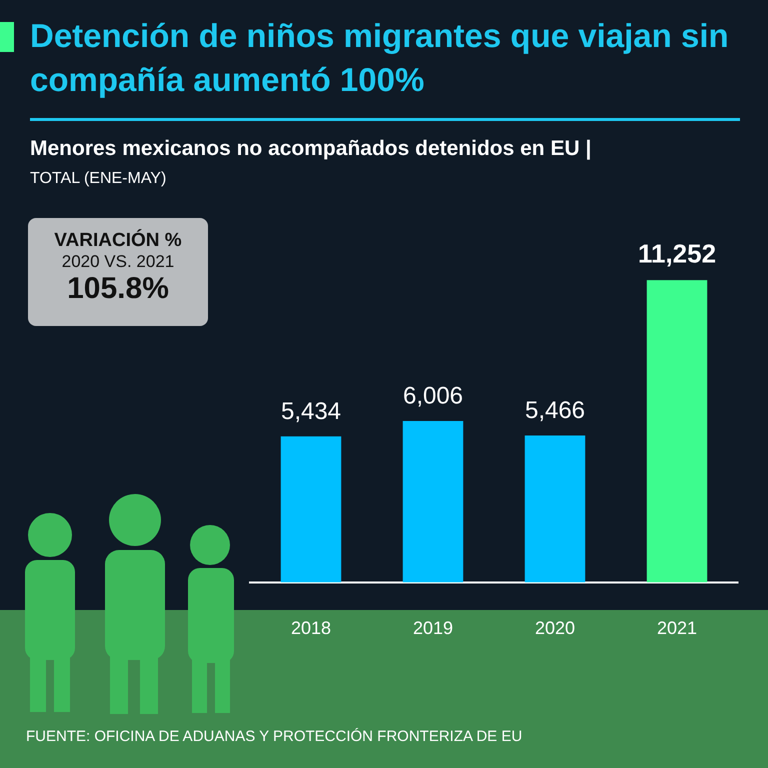  I want to click on data-label: 6,006, so click(433, 396).